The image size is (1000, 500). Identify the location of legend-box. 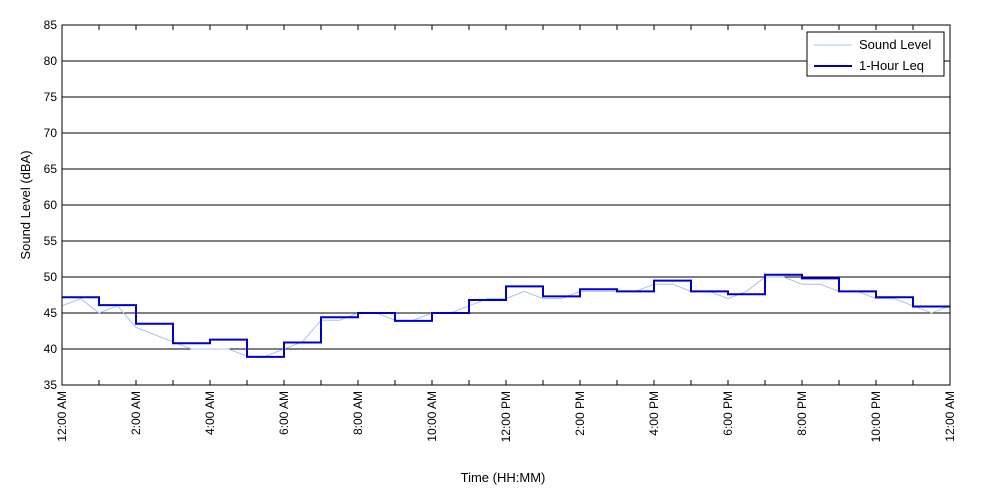
(875, 54).